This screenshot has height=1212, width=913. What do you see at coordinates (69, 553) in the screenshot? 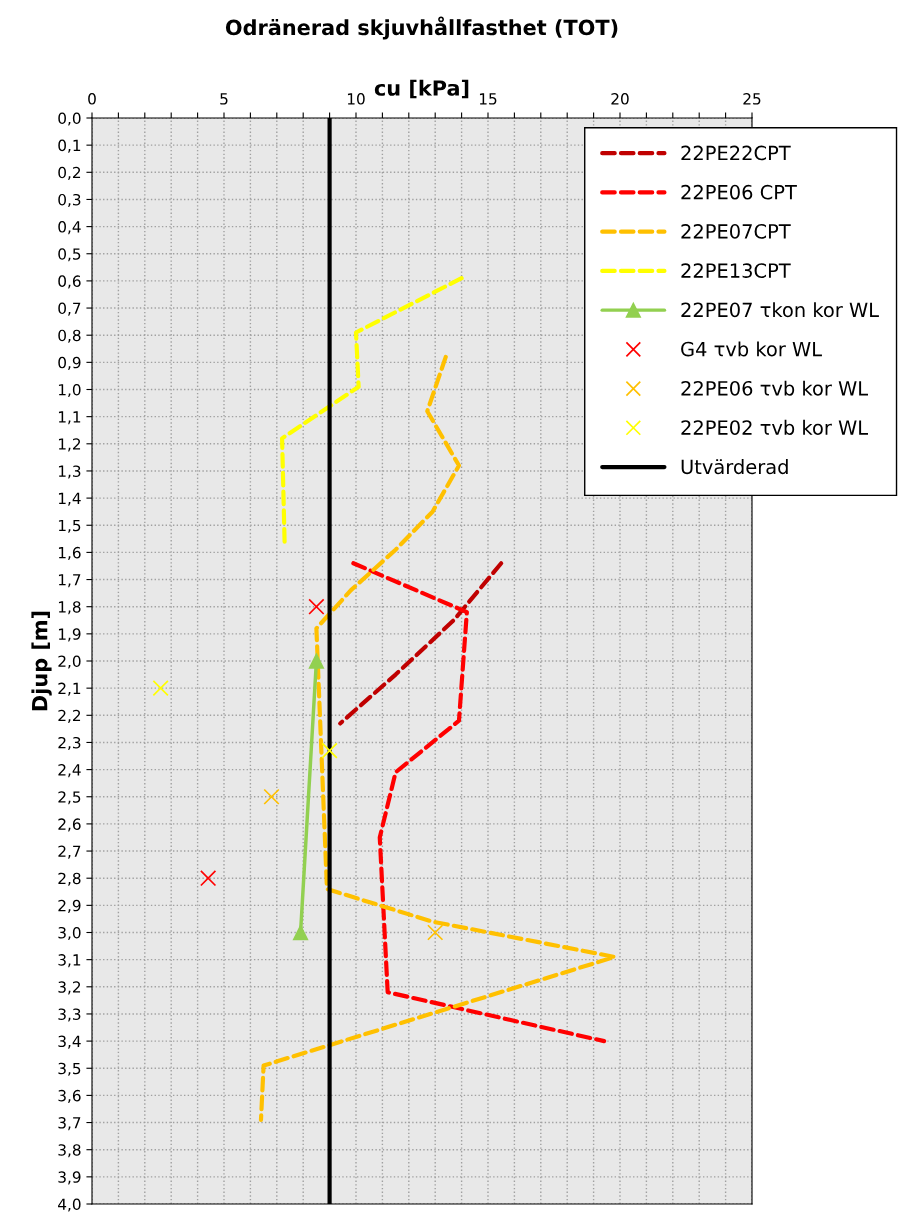
I see `y-tick-label: 1,6` at bounding box center [69, 553].